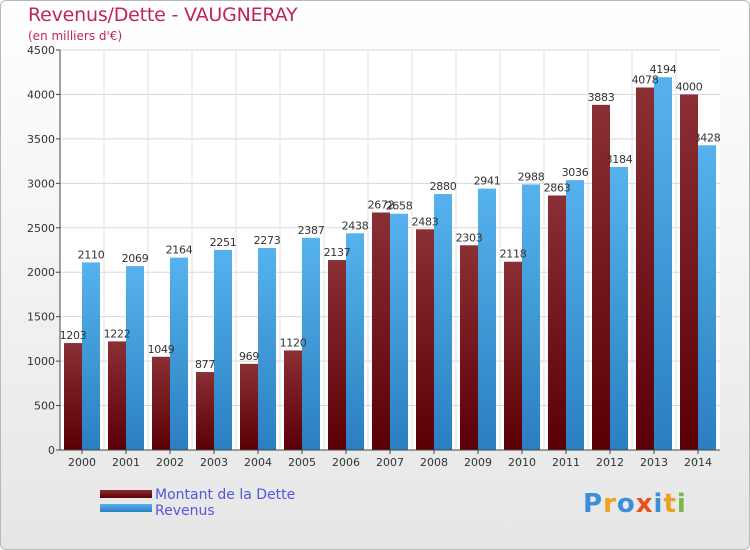  What do you see at coordinates (593, 504) in the screenshot?
I see `logo-letter: P` at bounding box center [593, 504].